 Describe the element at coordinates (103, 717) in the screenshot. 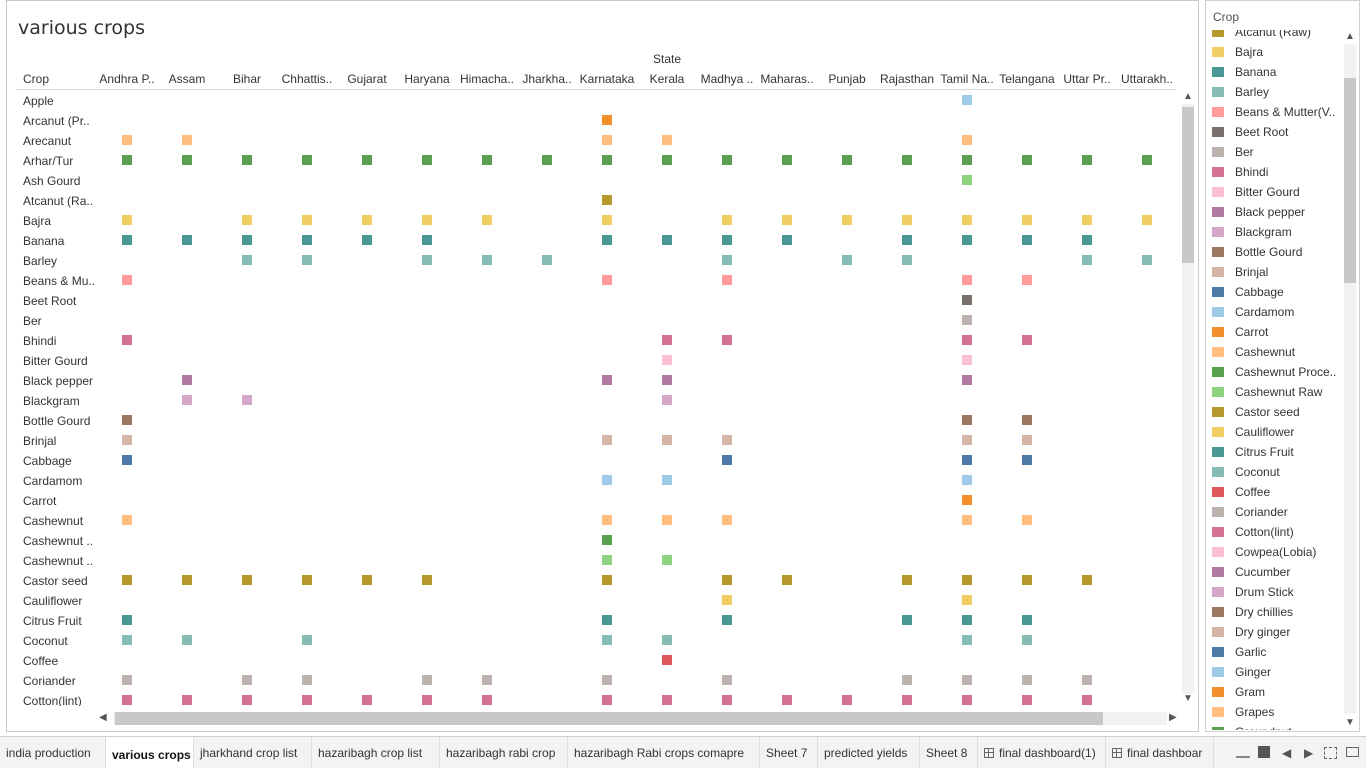

I see `scroll-left-icon: ◀` at that location.